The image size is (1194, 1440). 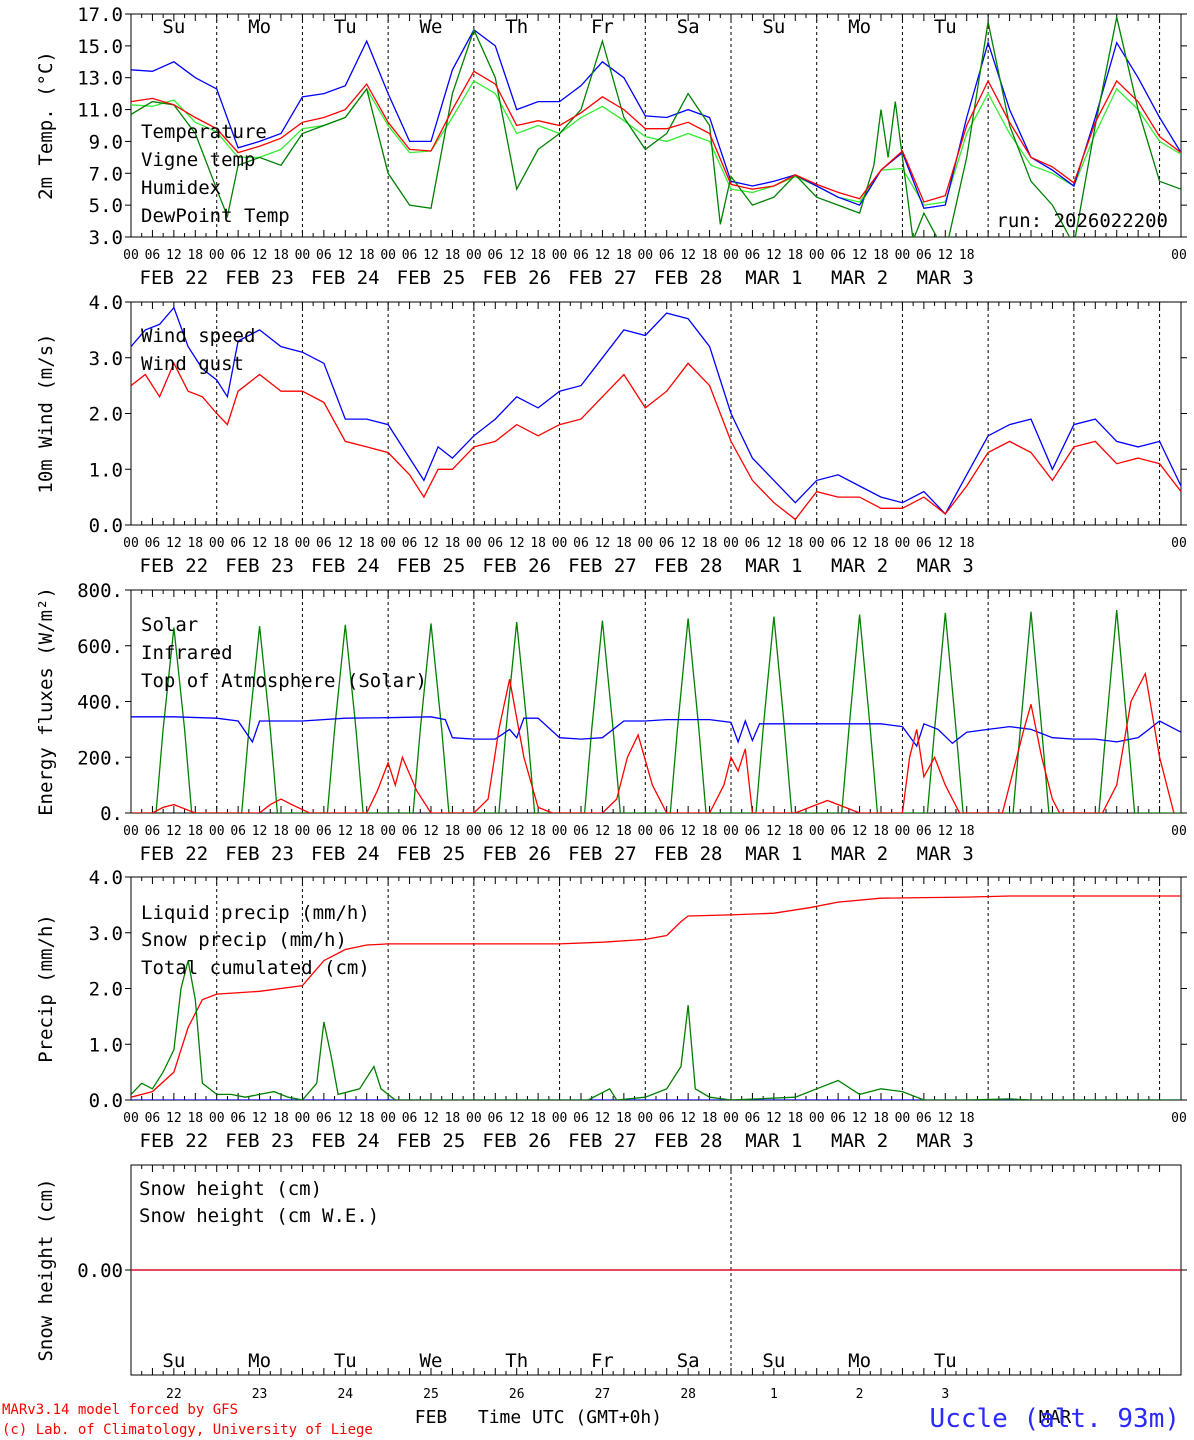 What do you see at coordinates (656, 125) in the screenshot?
I see `plot-frame` at bounding box center [656, 125].